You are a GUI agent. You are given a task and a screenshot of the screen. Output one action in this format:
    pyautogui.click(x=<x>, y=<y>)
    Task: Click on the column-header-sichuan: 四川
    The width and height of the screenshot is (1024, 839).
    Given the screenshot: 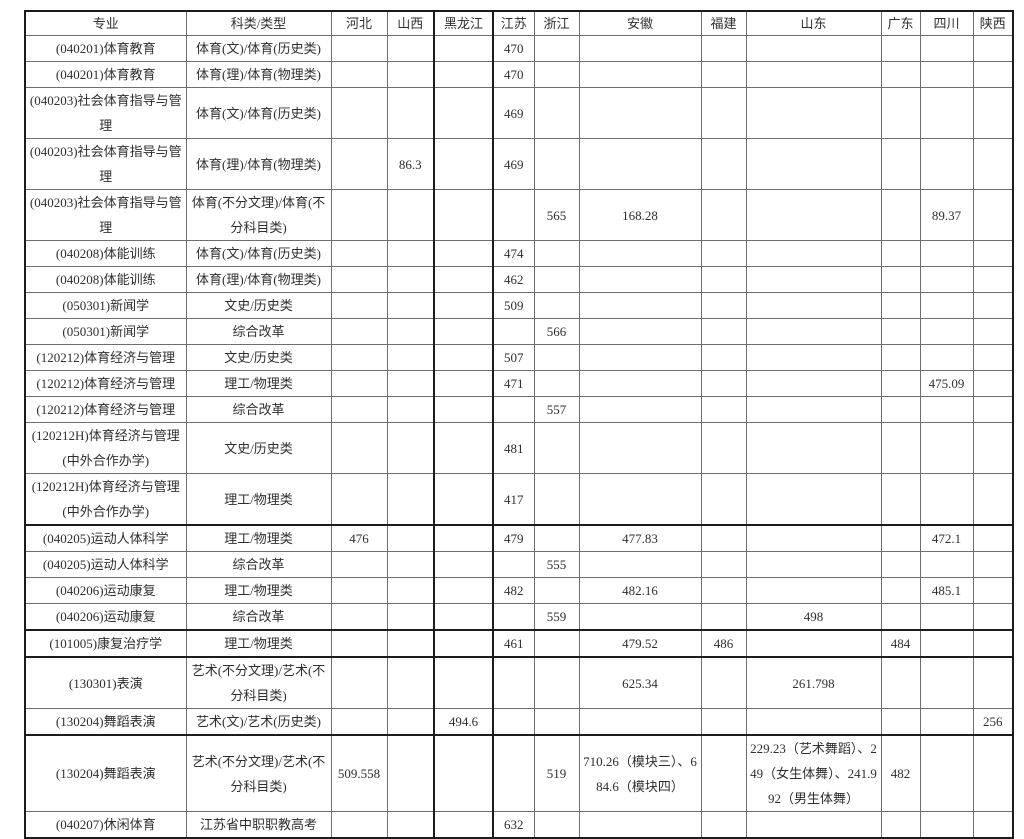 What is the action you would take?
    pyautogui.click(x=946, y=23)
    